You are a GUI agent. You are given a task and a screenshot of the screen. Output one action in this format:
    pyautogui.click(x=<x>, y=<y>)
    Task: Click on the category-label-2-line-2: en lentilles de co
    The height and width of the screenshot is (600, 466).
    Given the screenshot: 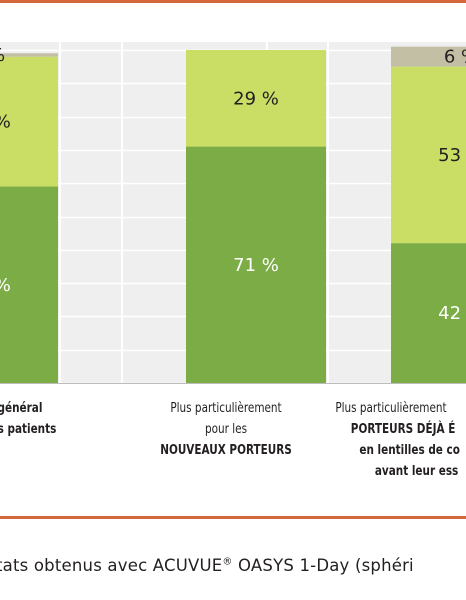 What is the action you would take?
    pyautogui.click(x=409, y=450)
    